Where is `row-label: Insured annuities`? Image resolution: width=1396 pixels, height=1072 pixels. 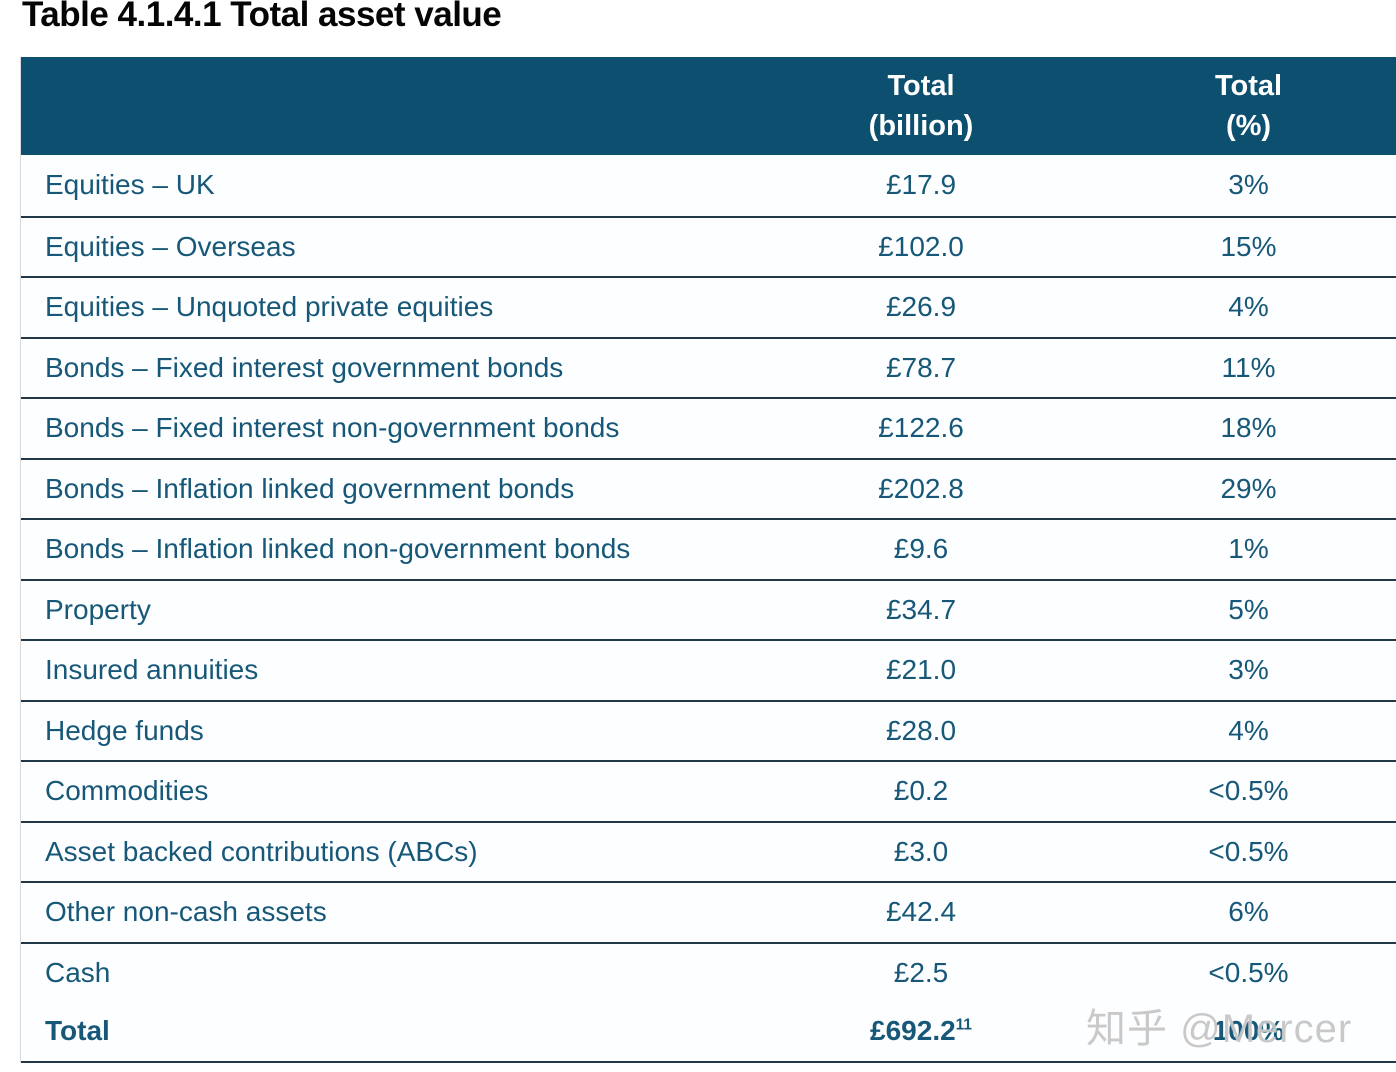
row-label: Insured annuities is located at coordinates (152, 670).